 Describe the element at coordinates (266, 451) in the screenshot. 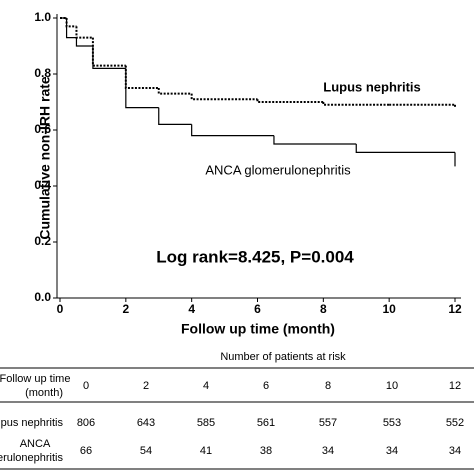

I see `table-cell: 38` at that location.